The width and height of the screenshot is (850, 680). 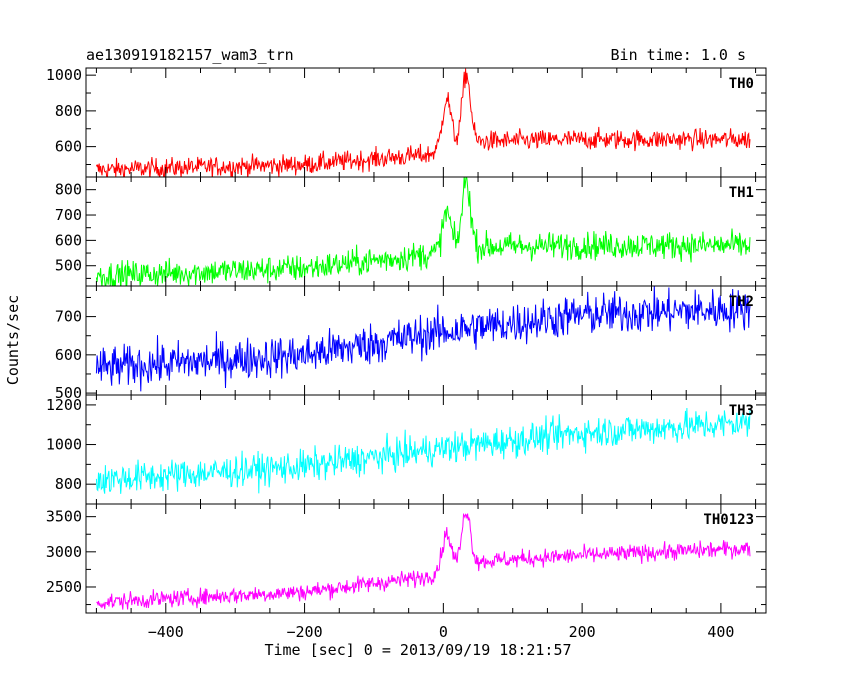 I want to click on header-bin-time: Bin time: 1.0 s, so click(x=678, y=55).